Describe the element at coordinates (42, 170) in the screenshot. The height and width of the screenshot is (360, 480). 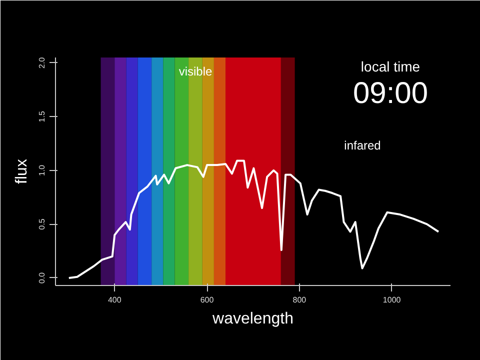
I see `y-tick-label: 1.0` at that location.